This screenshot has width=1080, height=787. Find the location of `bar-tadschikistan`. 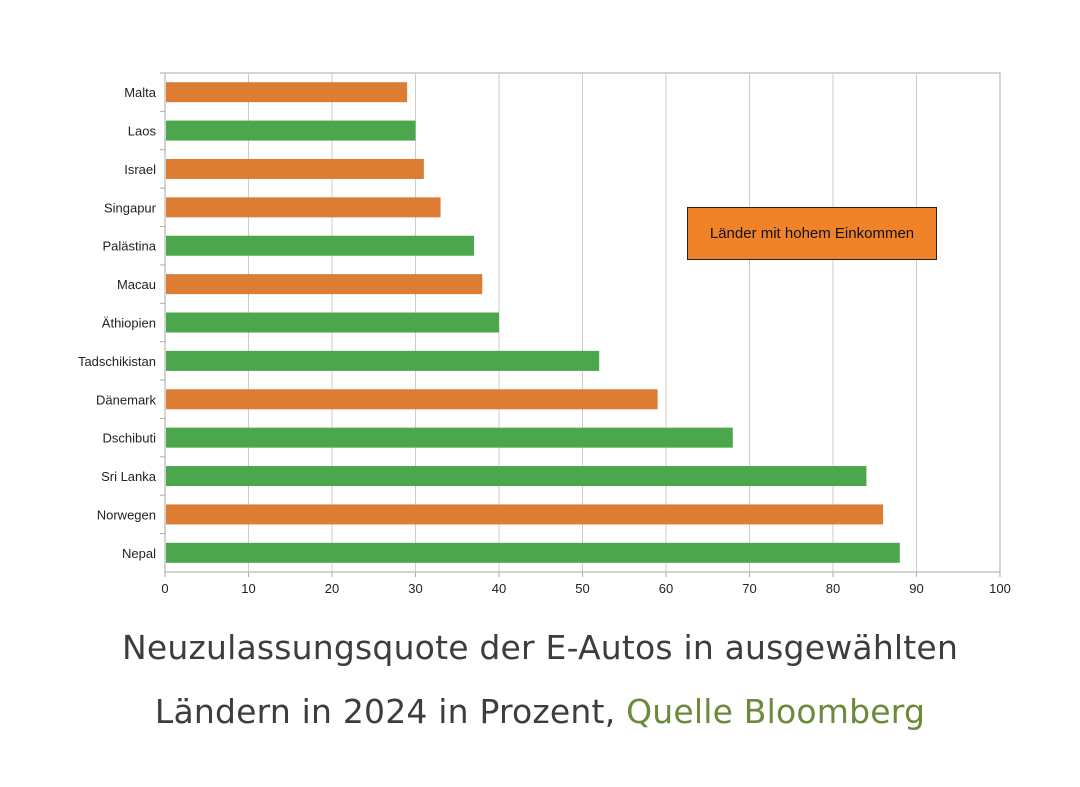

bar-tadschikistan is located at coordinates (383, 360).